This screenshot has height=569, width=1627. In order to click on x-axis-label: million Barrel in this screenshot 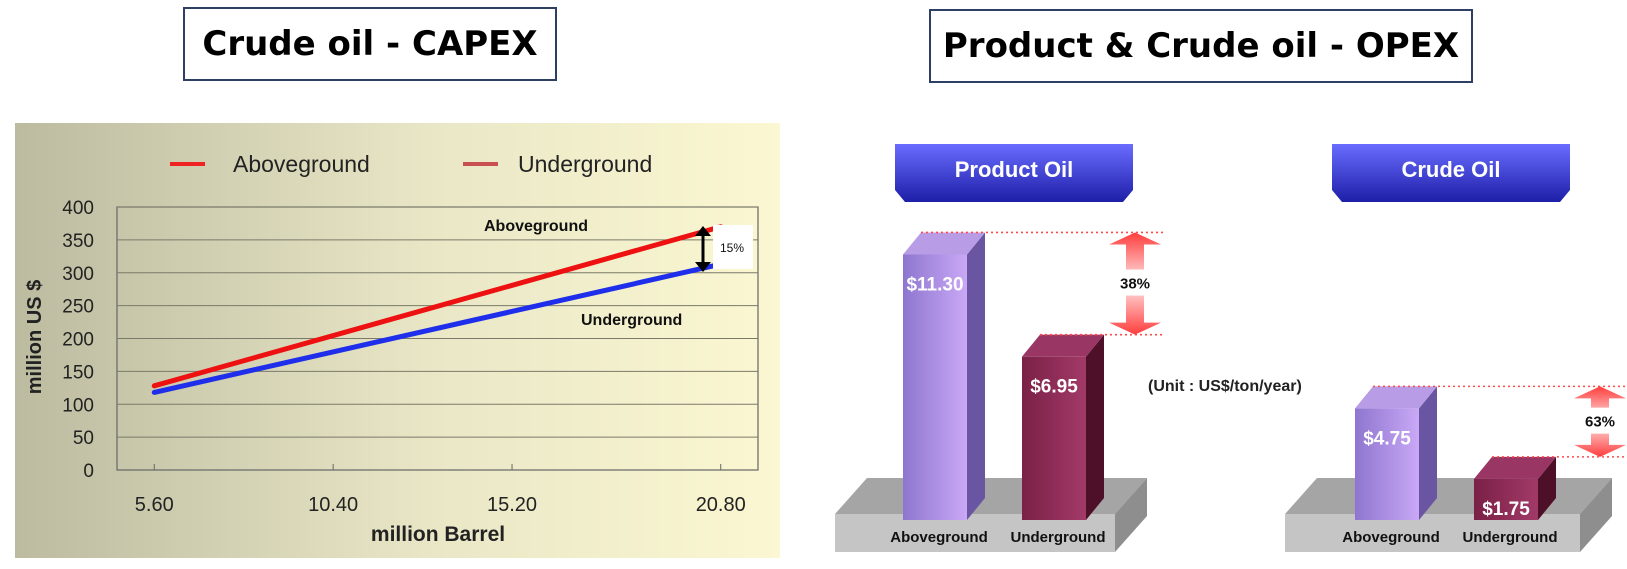, I will do `click(438, 534)`.